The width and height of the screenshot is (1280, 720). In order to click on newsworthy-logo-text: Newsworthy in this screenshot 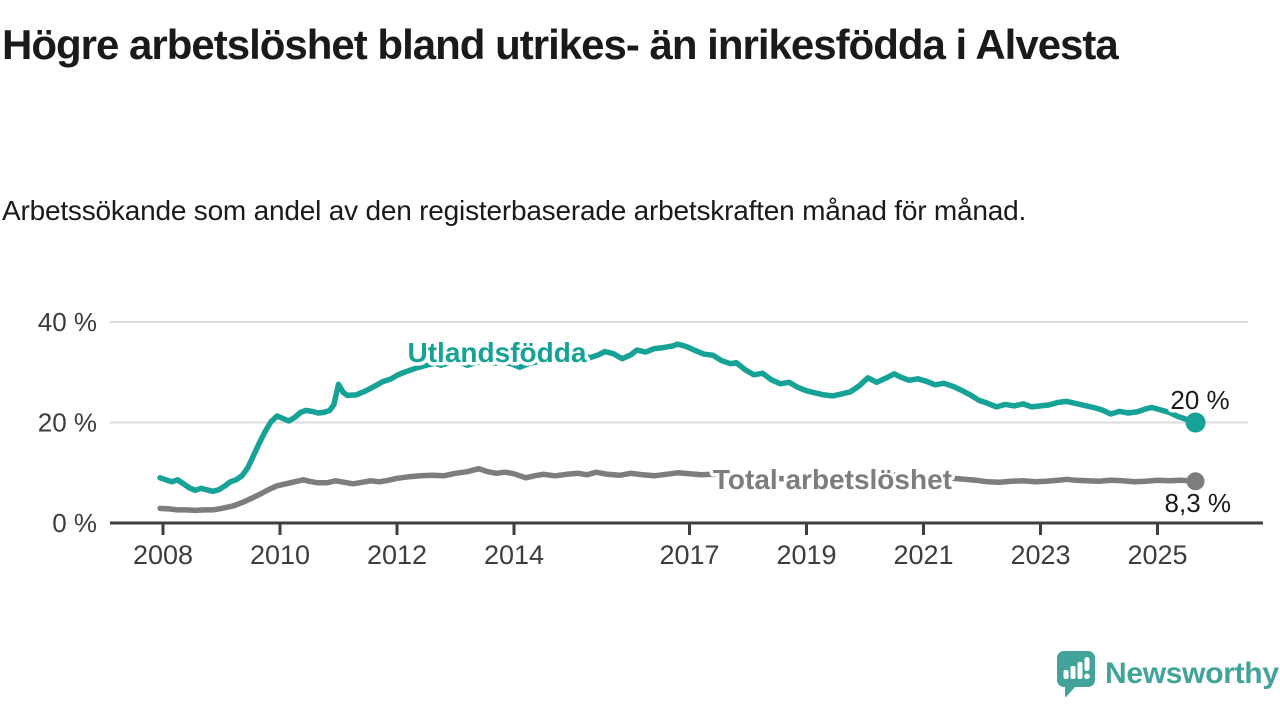, I will do `click(1192, 673)`.